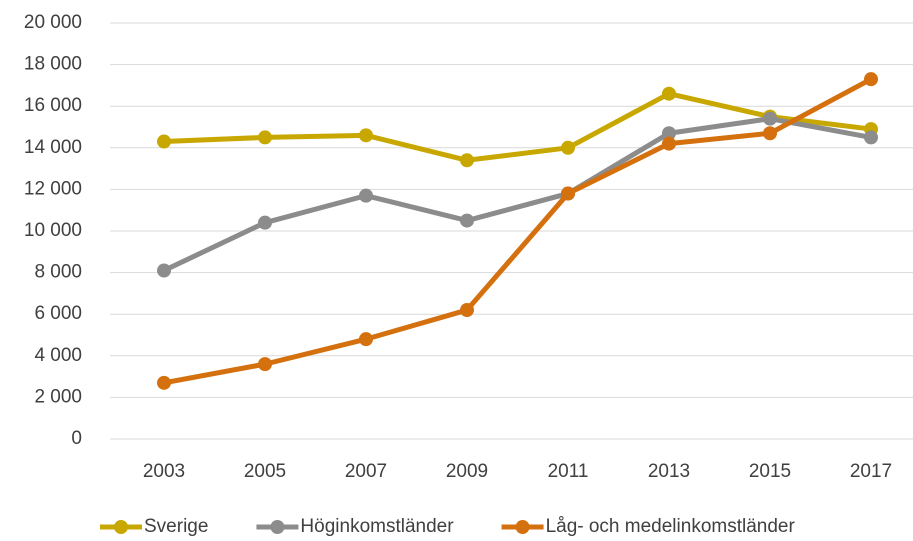 This screenshot has width=913, height=541. Describe the element at coordinates (265, 471) in the screenshot. I see `x-tick-label: 2005` at that location.